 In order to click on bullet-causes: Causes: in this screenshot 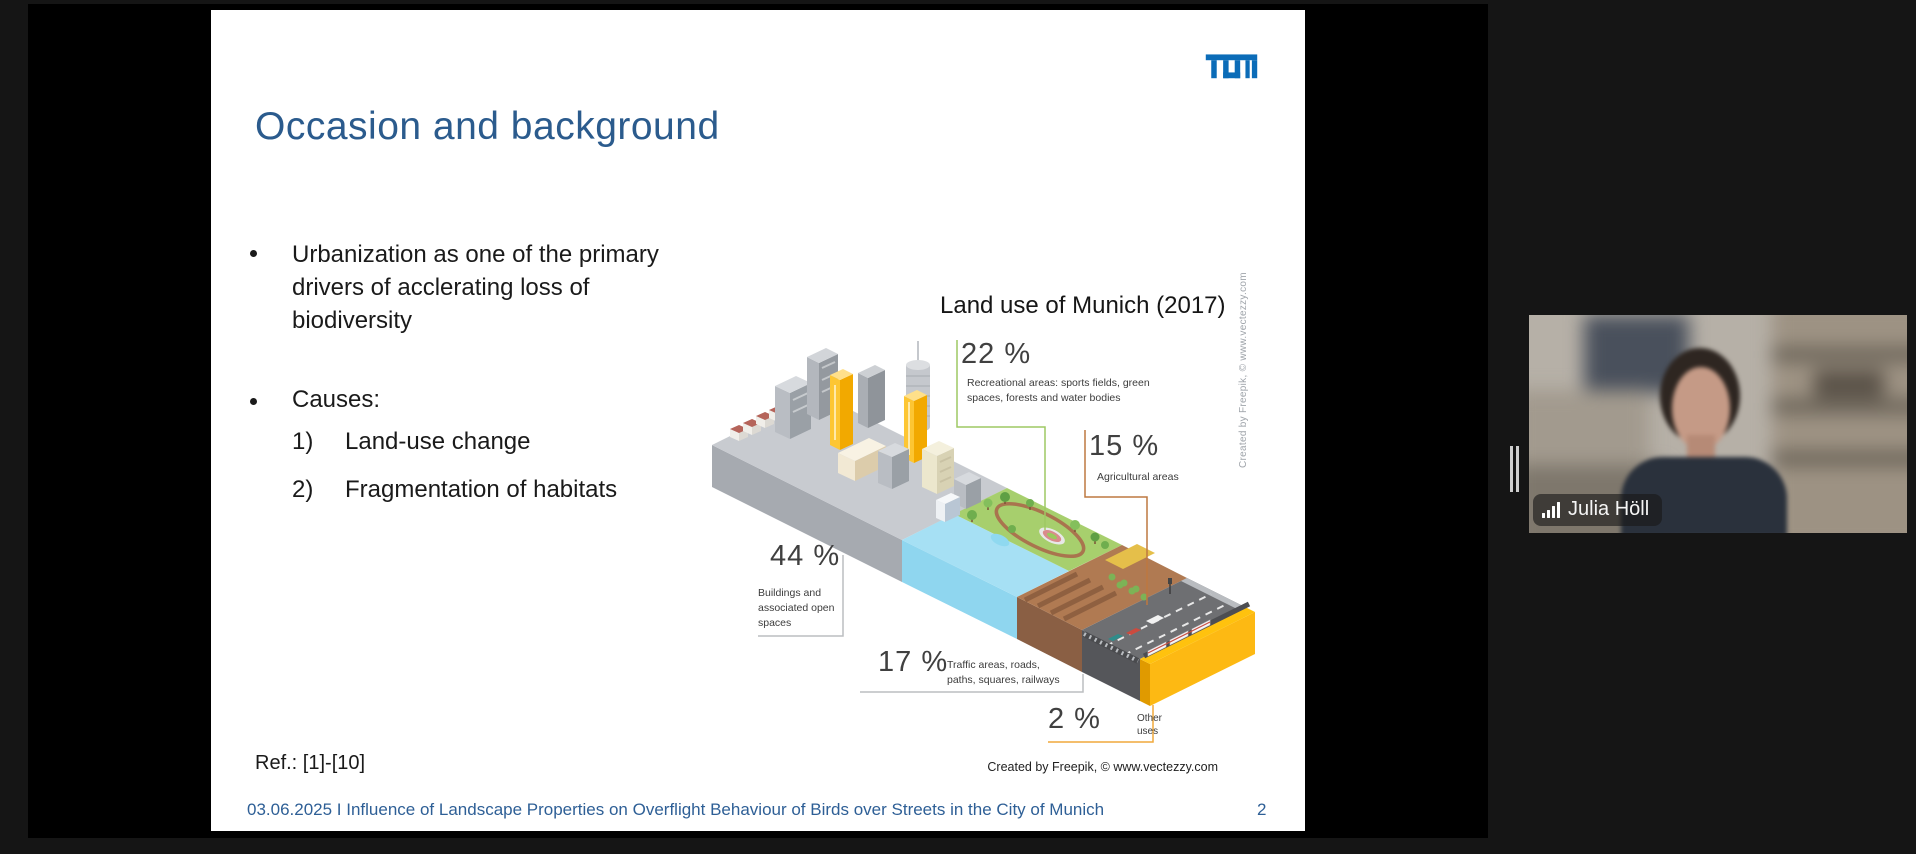, I will do `click(336, 399)`.